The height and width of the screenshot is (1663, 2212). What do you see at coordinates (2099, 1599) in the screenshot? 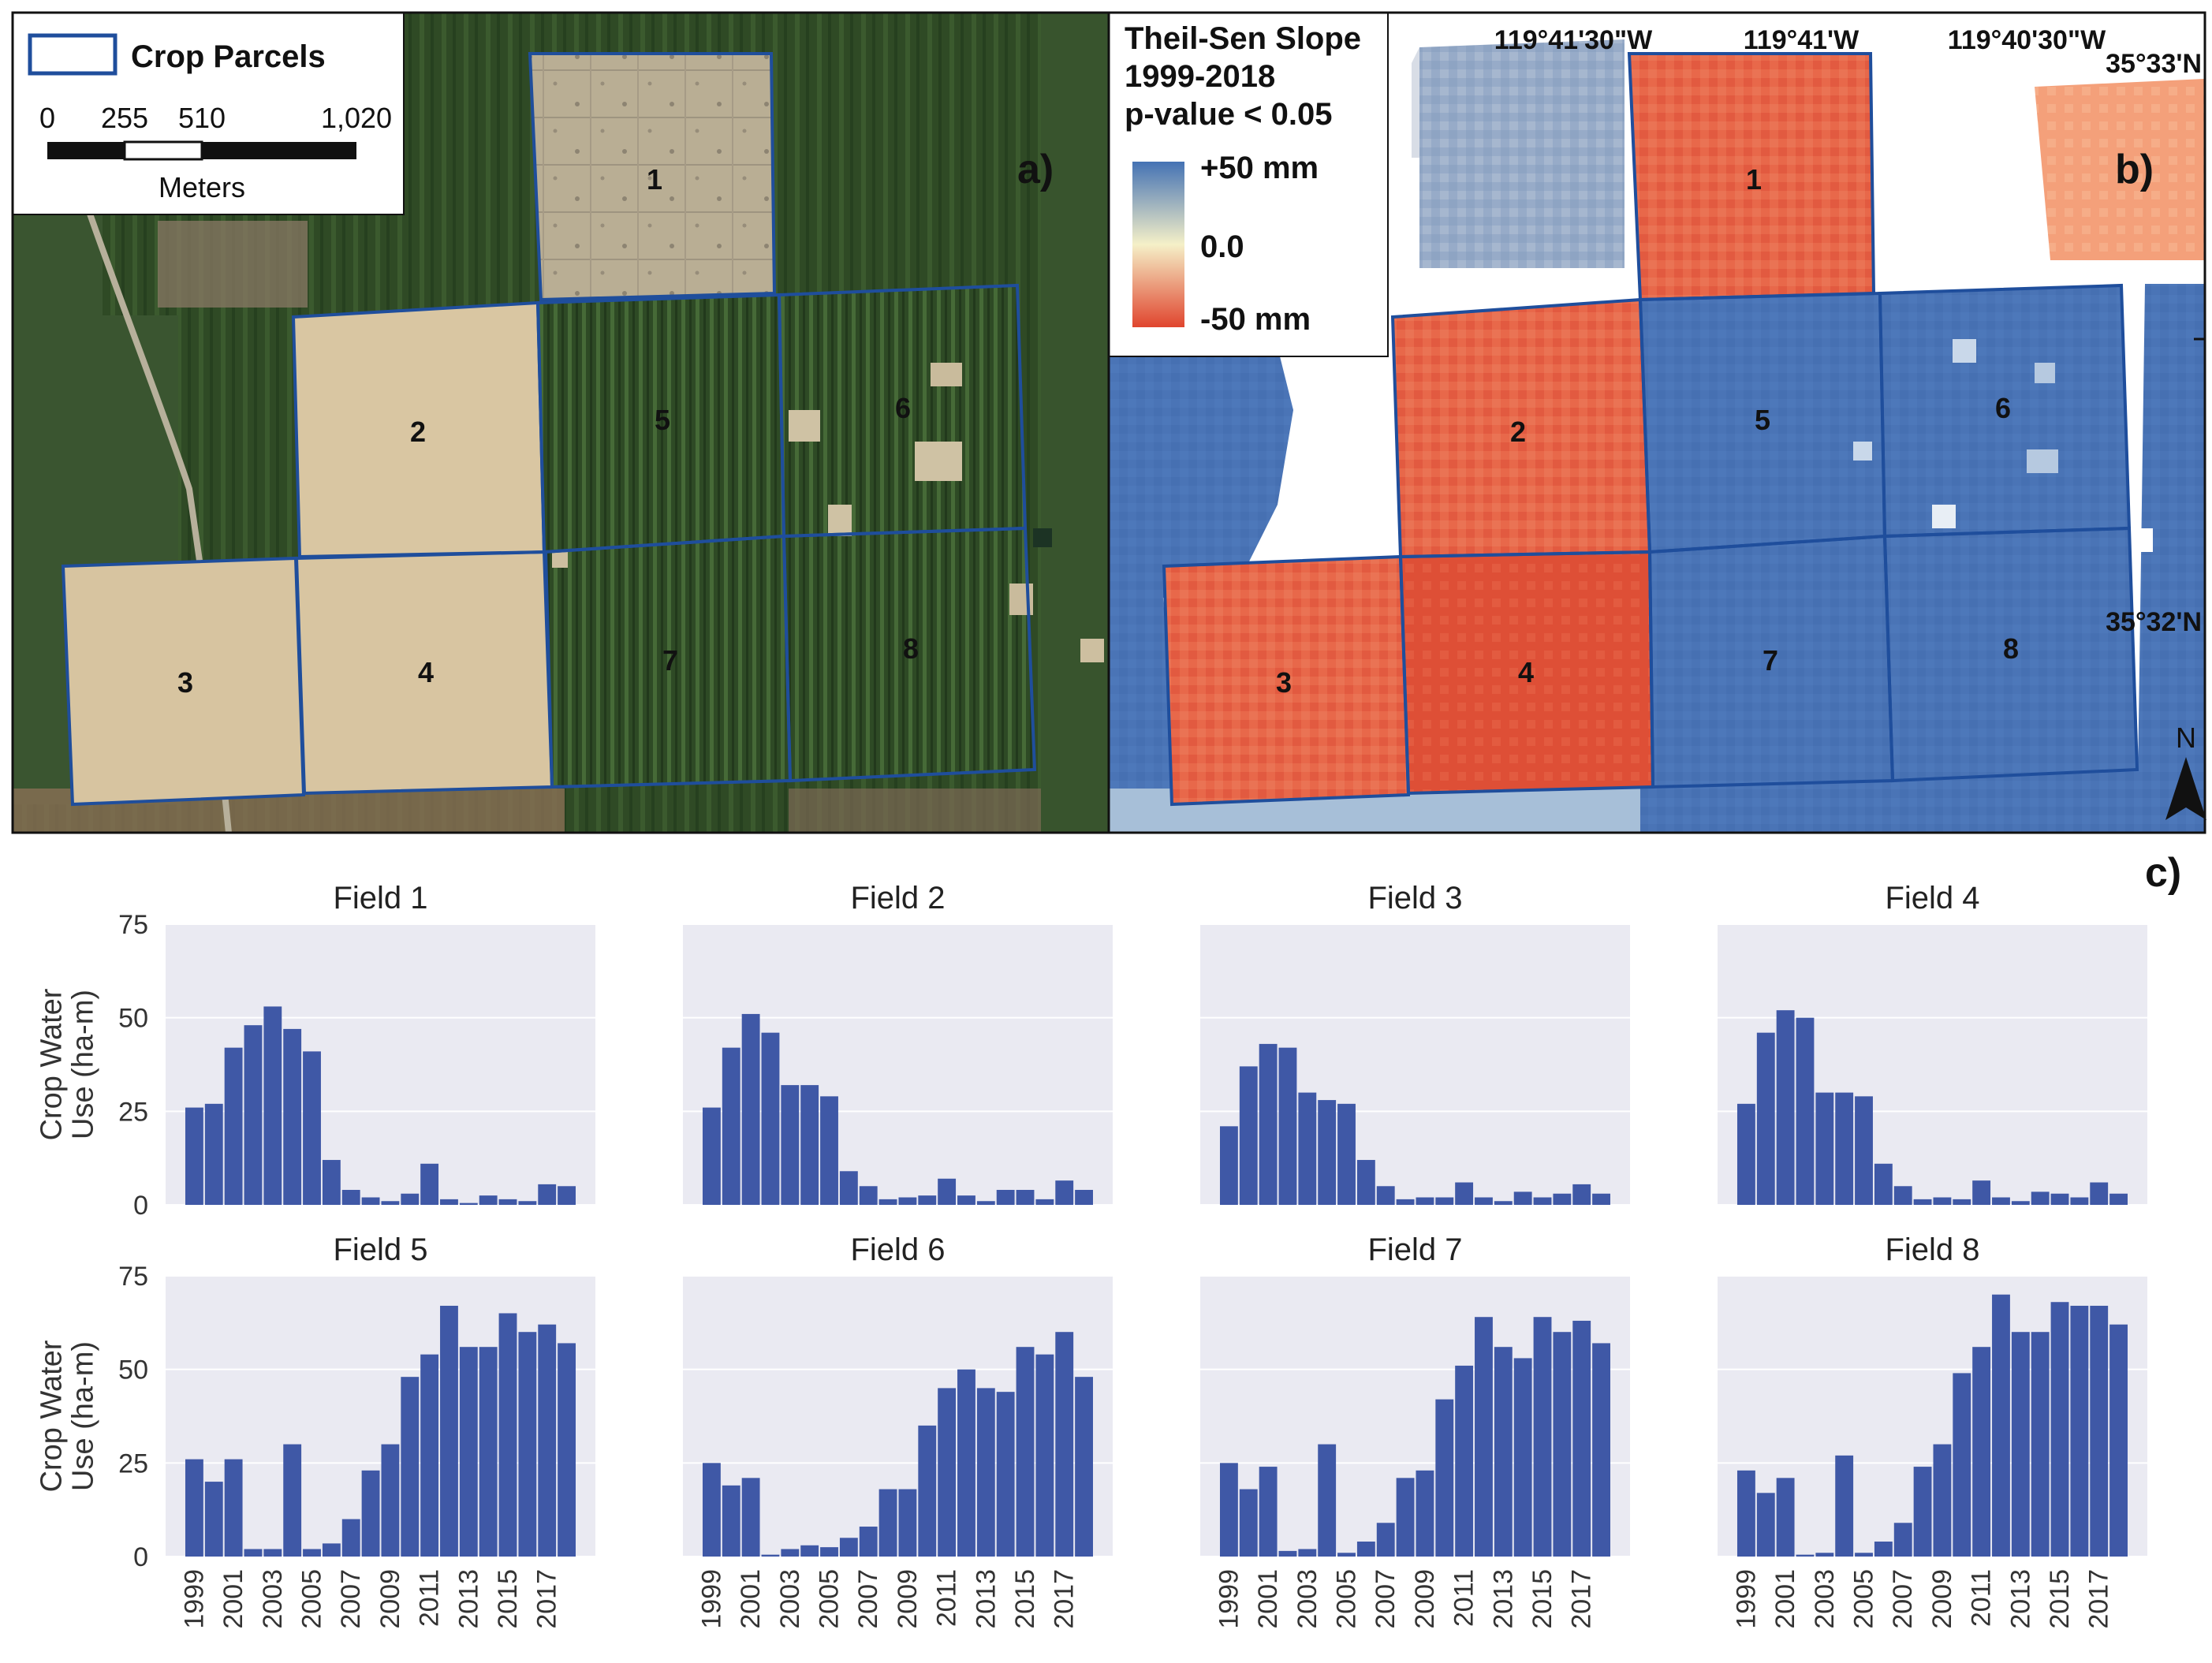
I see `x-tick-label: 2017` at bounding box center [2099, 1599].